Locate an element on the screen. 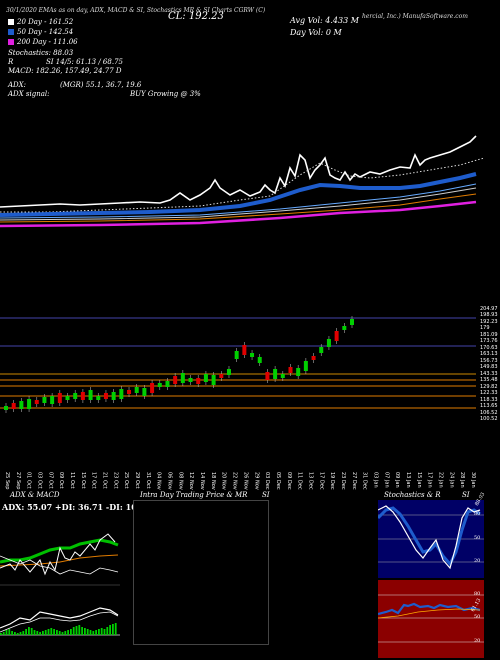  intraday-panel is located at coordinates (201, 572).